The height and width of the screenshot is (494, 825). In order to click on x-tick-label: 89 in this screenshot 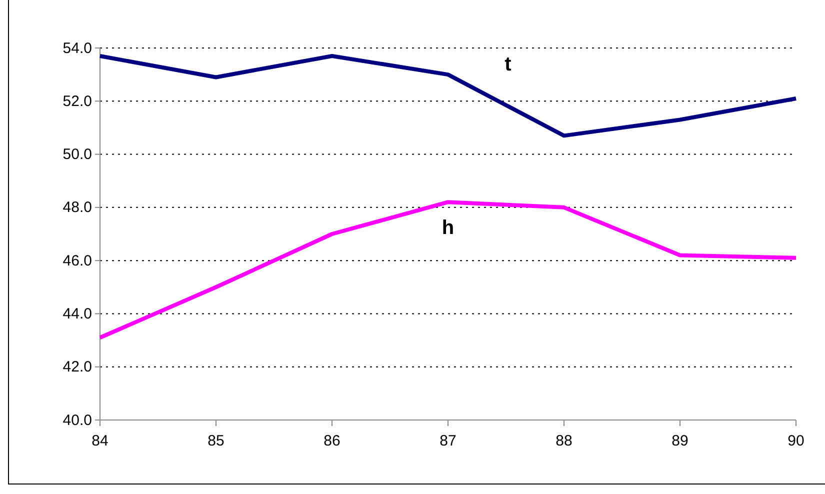, I will do `click(680, 441)`.